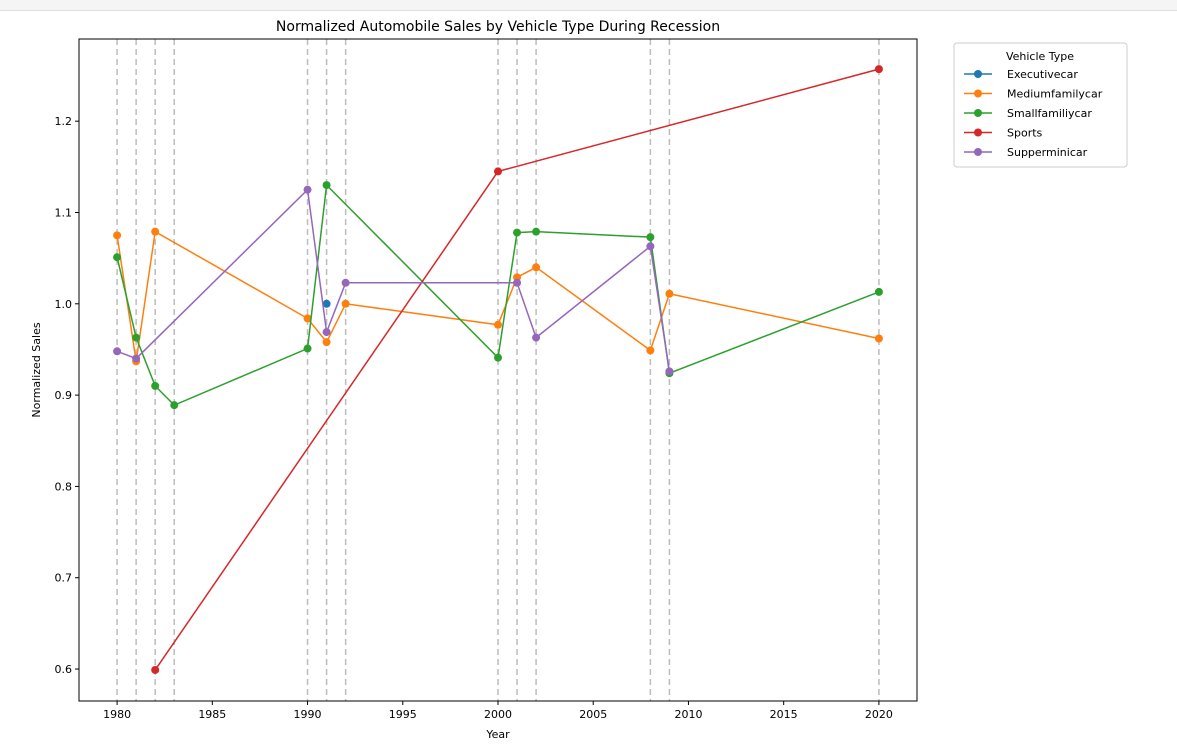  What do you see at coordinates (345, 303) in the screenshot?
I see `point-mediumfamilycar-1992` at bounding box center [345, 303].